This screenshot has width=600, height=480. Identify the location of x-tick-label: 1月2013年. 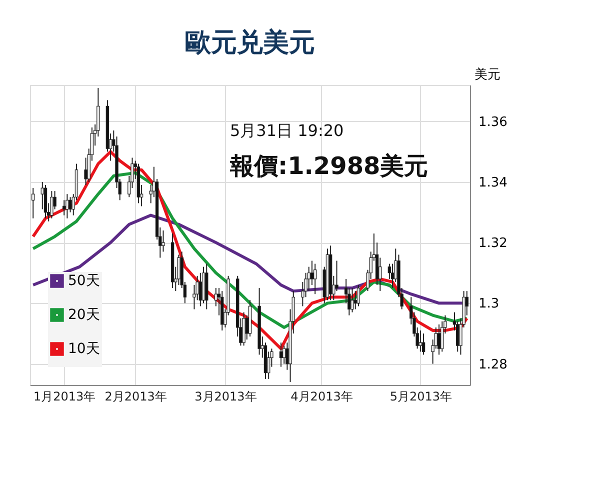
(64, 397).